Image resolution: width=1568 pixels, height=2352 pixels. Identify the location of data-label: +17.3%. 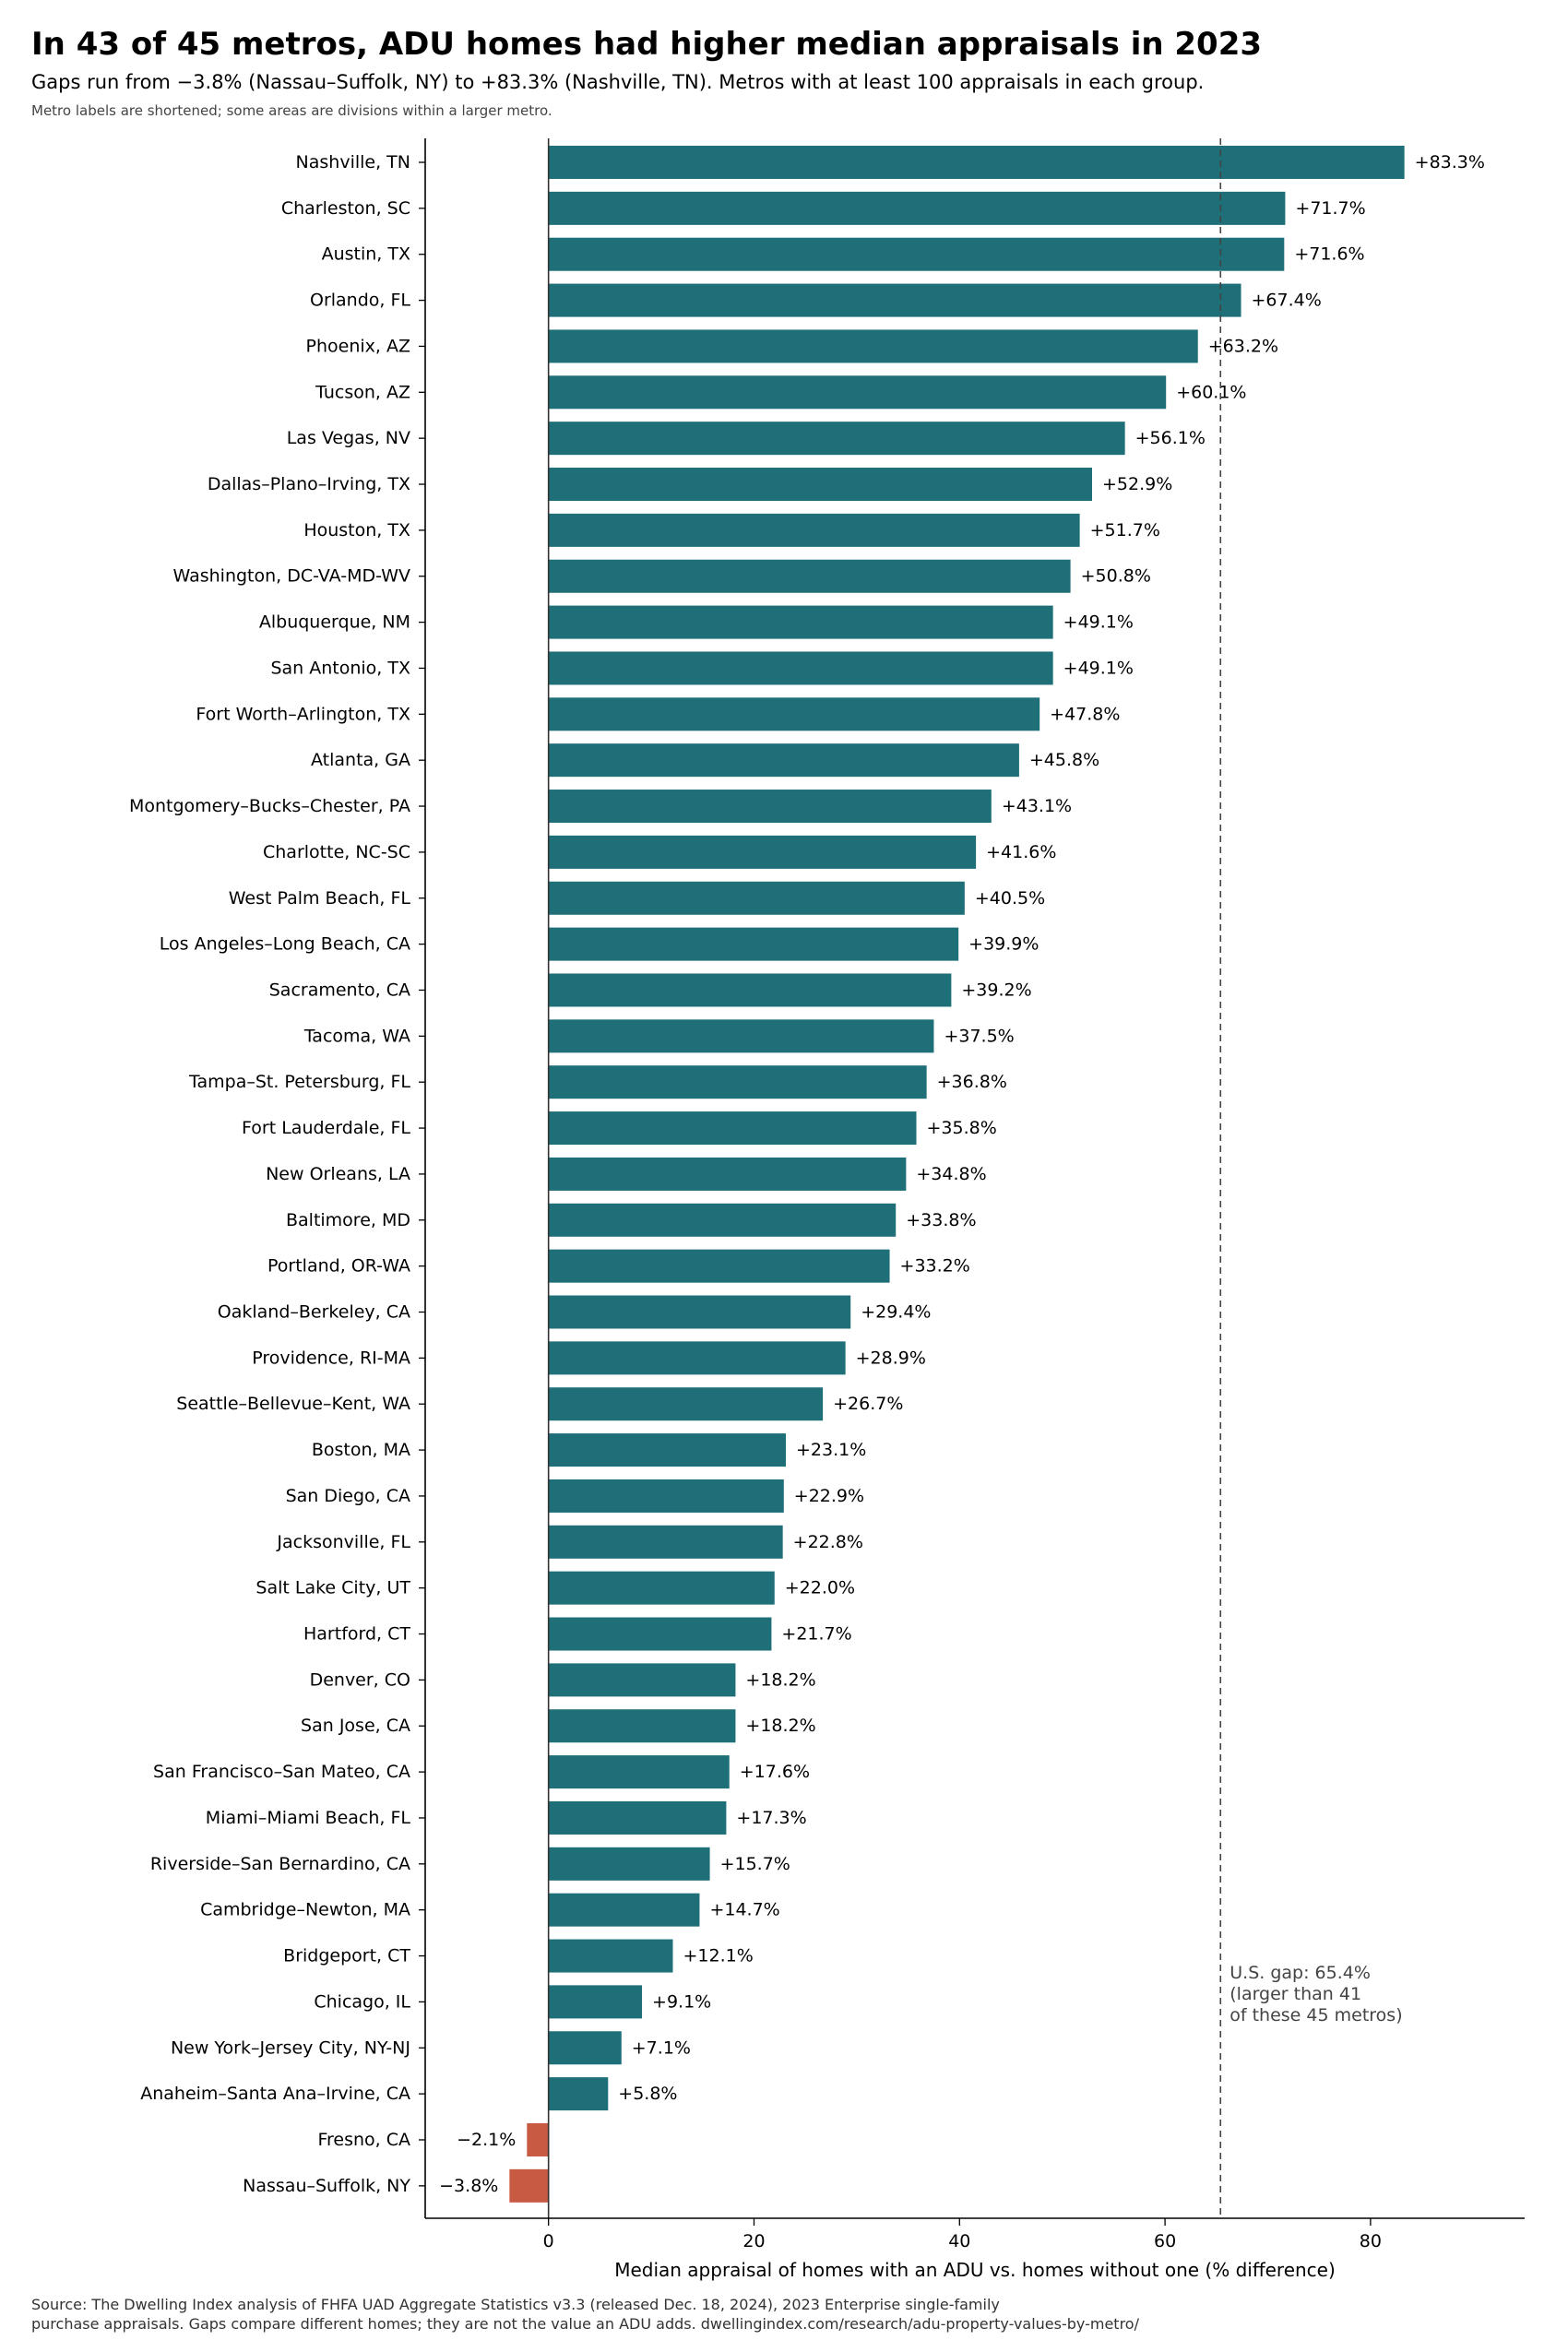
(771, 1818).